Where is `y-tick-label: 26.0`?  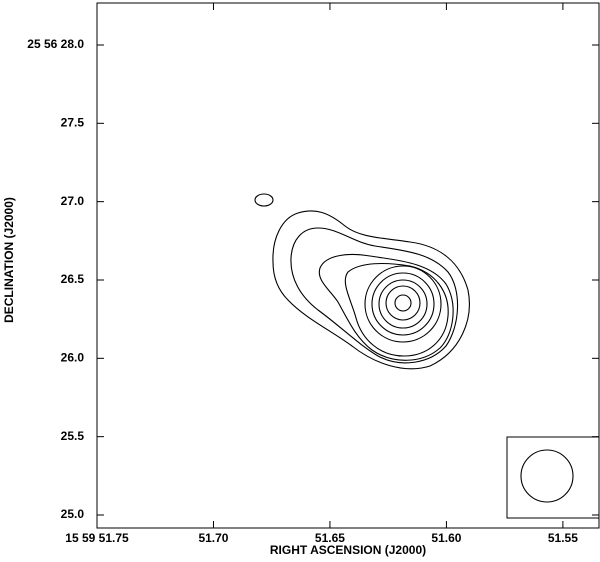 y-tick-label: 26.0 is located at coordinates (73, 357).